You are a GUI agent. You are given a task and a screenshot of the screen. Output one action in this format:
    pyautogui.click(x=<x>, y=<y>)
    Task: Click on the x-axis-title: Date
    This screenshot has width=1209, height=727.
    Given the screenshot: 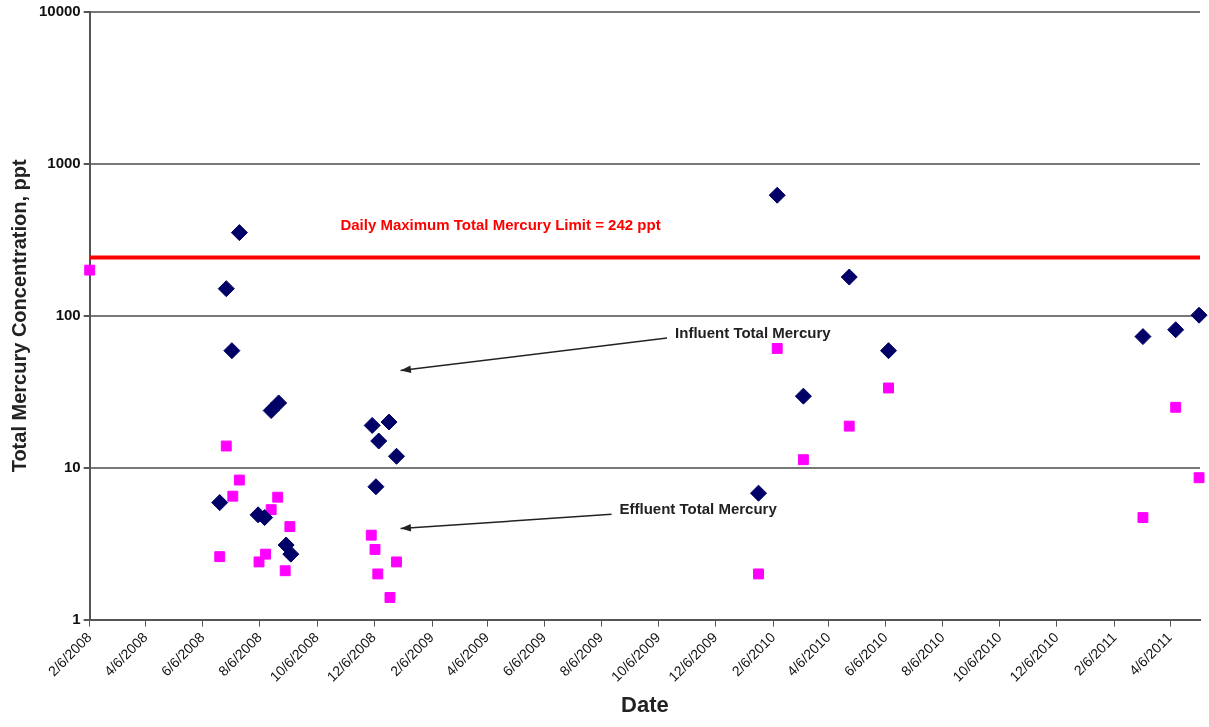 What is the action you would take?
    pyautogui.click(x=645, y=704)
    